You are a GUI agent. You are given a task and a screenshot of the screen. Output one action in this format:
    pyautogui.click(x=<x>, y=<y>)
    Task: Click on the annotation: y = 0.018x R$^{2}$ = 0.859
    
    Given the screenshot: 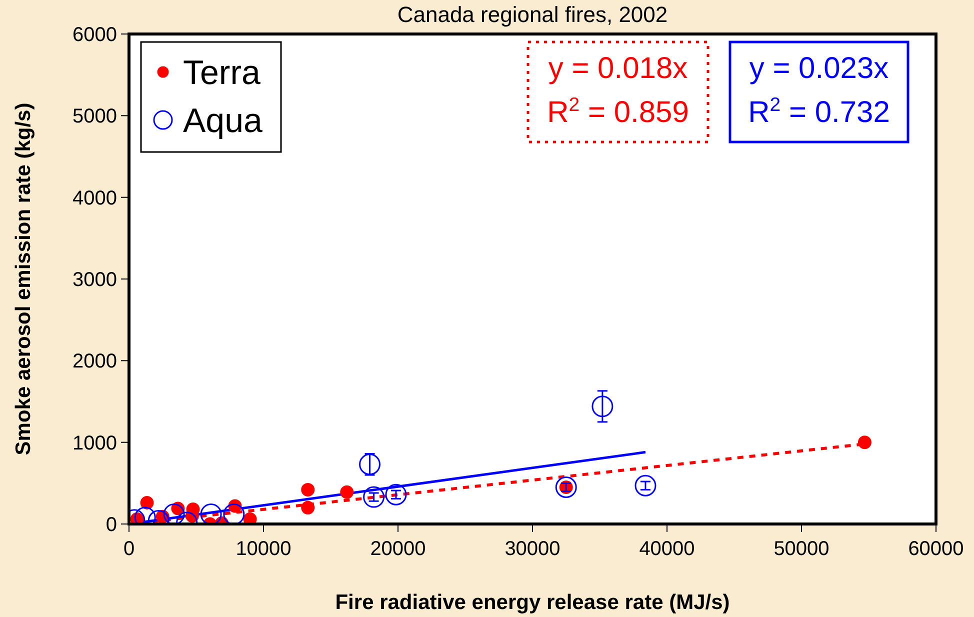 What is the action you would take?
    pyautogui.click(x=618, y=90)
    